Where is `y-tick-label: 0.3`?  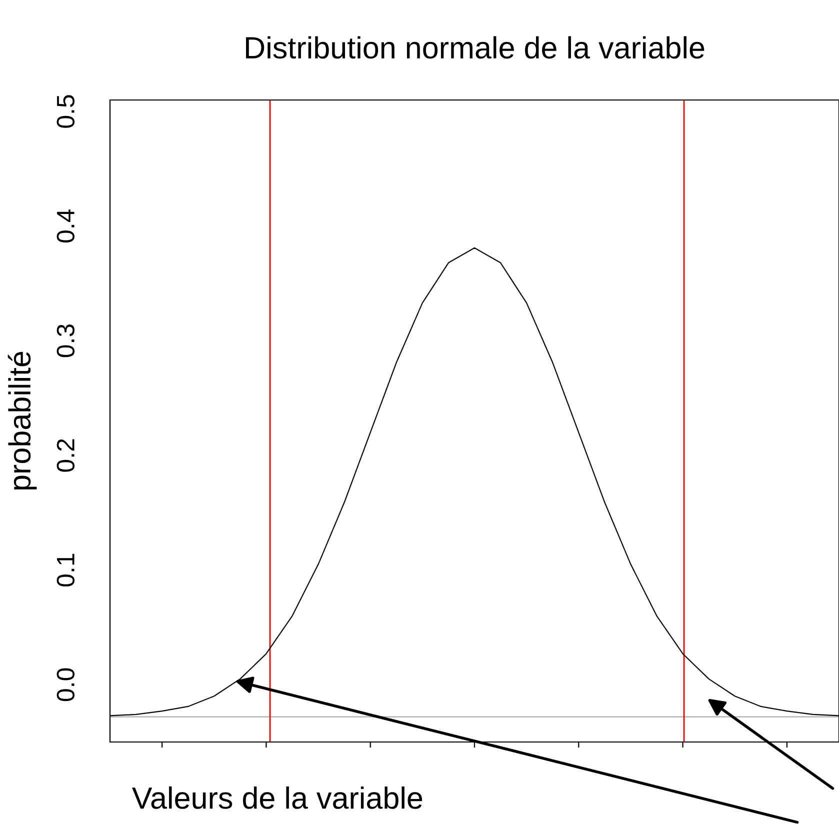 y-tick-label: 0.3 is located at coordinates (65, 341).